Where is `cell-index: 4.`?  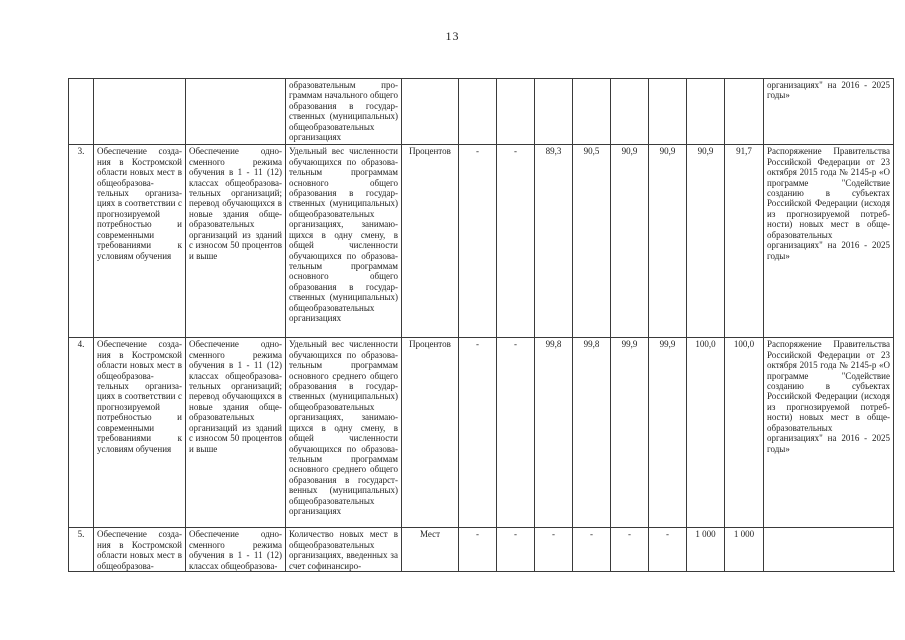
cell-index: 4. is located at coordinates (81, 433).